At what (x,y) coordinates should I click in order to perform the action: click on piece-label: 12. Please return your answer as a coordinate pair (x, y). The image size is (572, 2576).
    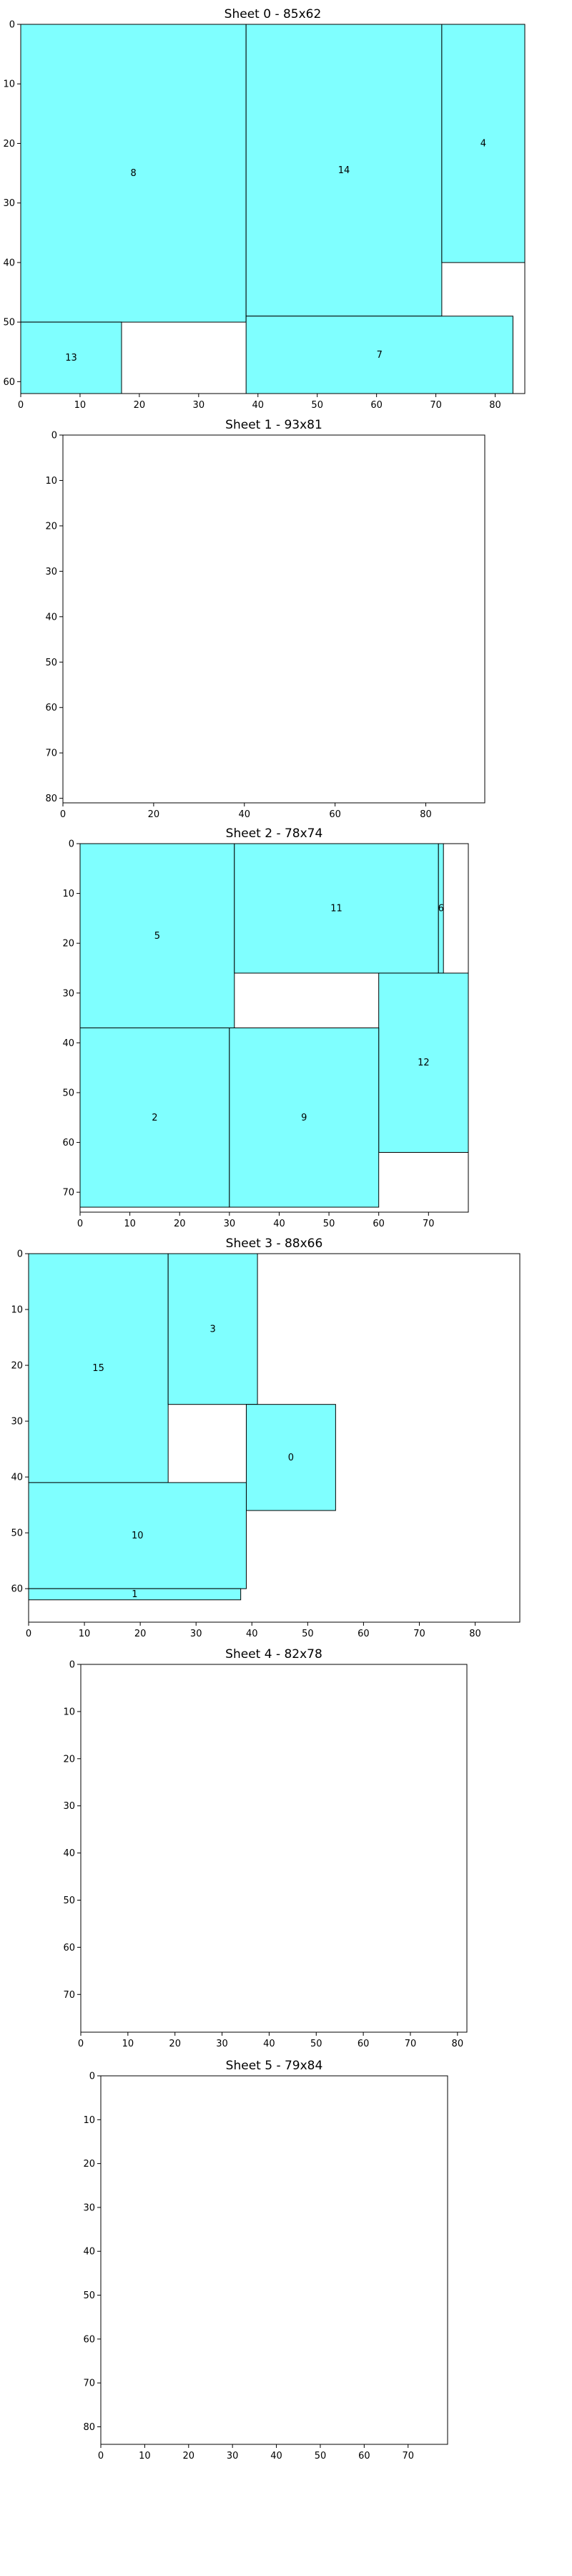
    Looking at the image, I should click on (424, 1063).